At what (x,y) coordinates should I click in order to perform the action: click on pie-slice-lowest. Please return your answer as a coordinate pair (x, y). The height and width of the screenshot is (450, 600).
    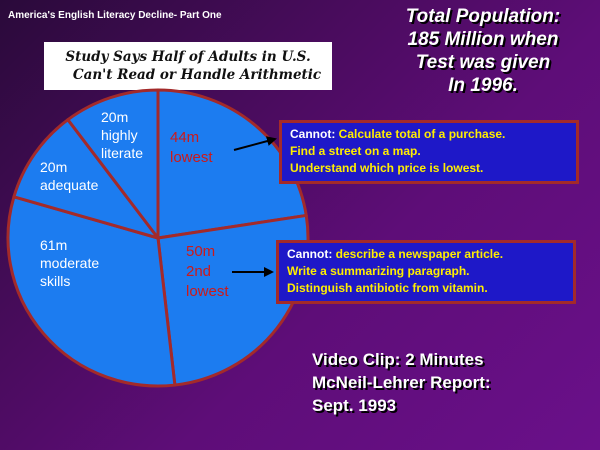
    Looking at the image, I should click on (232, 164).